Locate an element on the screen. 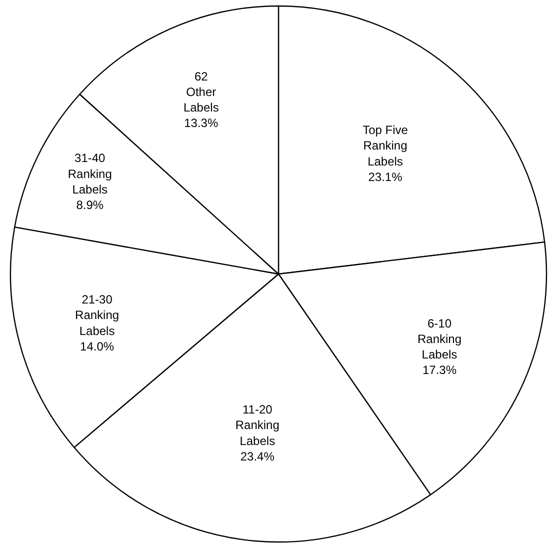 This screenshot has height=548, width=557. data-label: 23.1% is located at coordinates (385, 177).